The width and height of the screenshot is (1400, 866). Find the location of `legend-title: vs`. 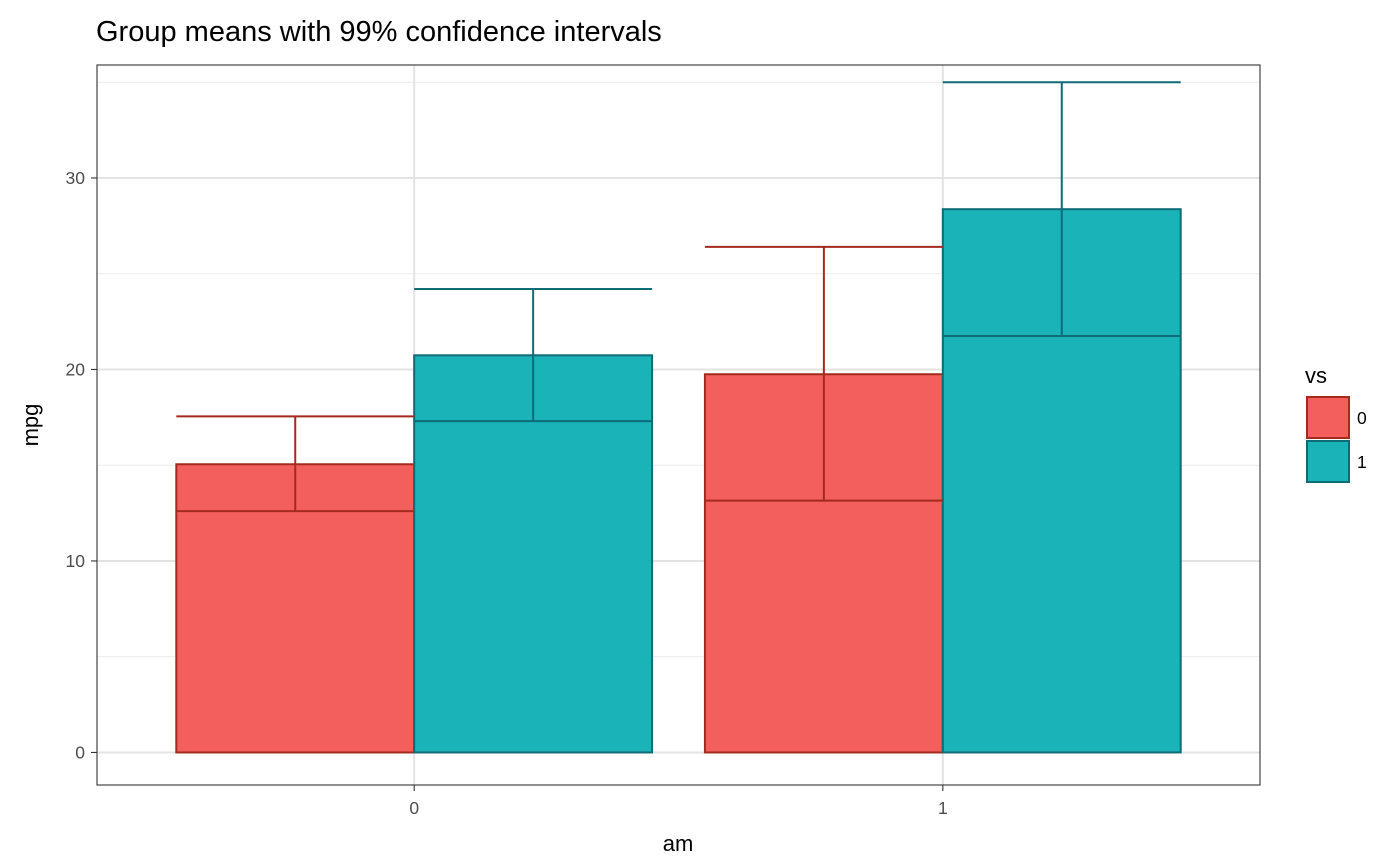

legend-title: vs is located at coordinates (1316, 375).